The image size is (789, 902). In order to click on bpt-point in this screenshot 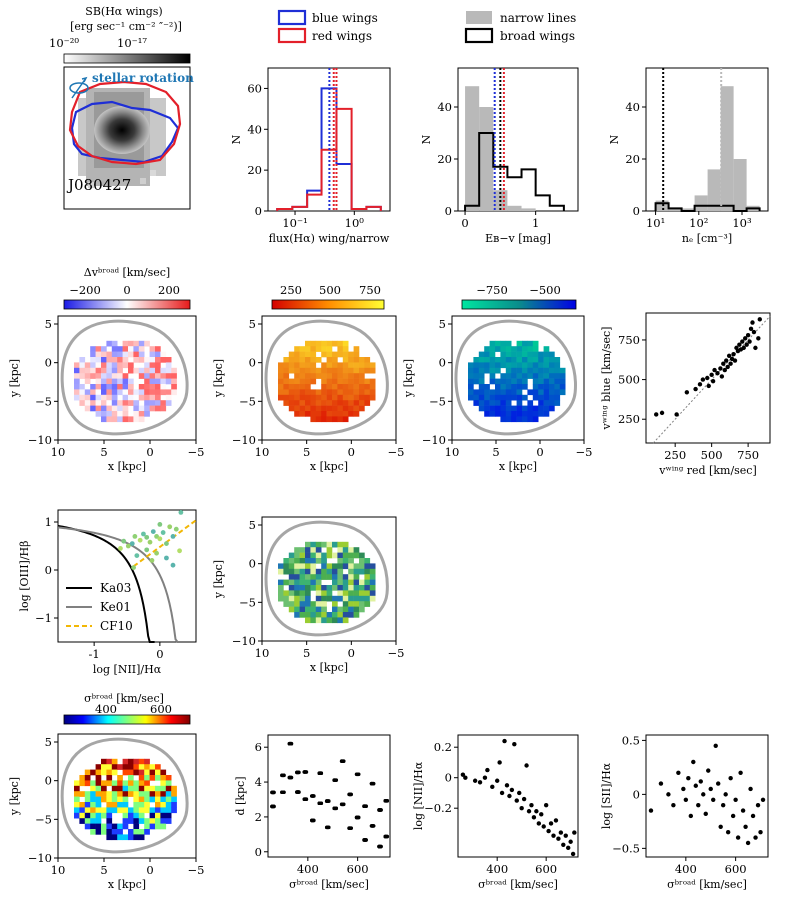, I will do `click(173, 565)`.